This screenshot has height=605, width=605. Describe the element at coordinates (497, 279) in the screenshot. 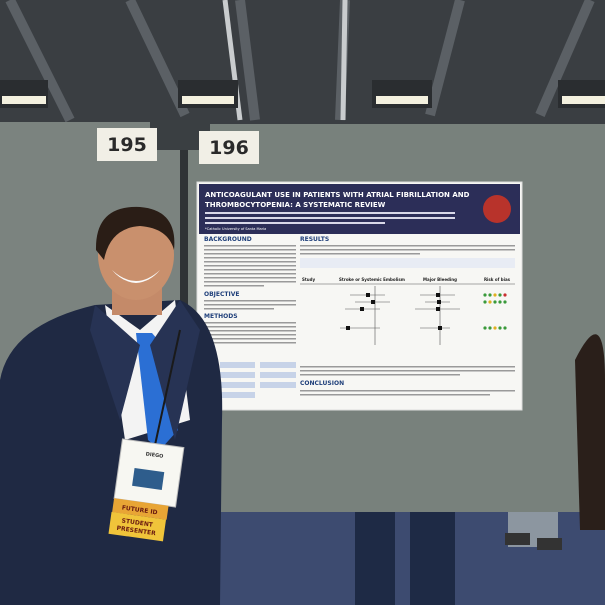

I see `table-header: Risk of bias` at that location.